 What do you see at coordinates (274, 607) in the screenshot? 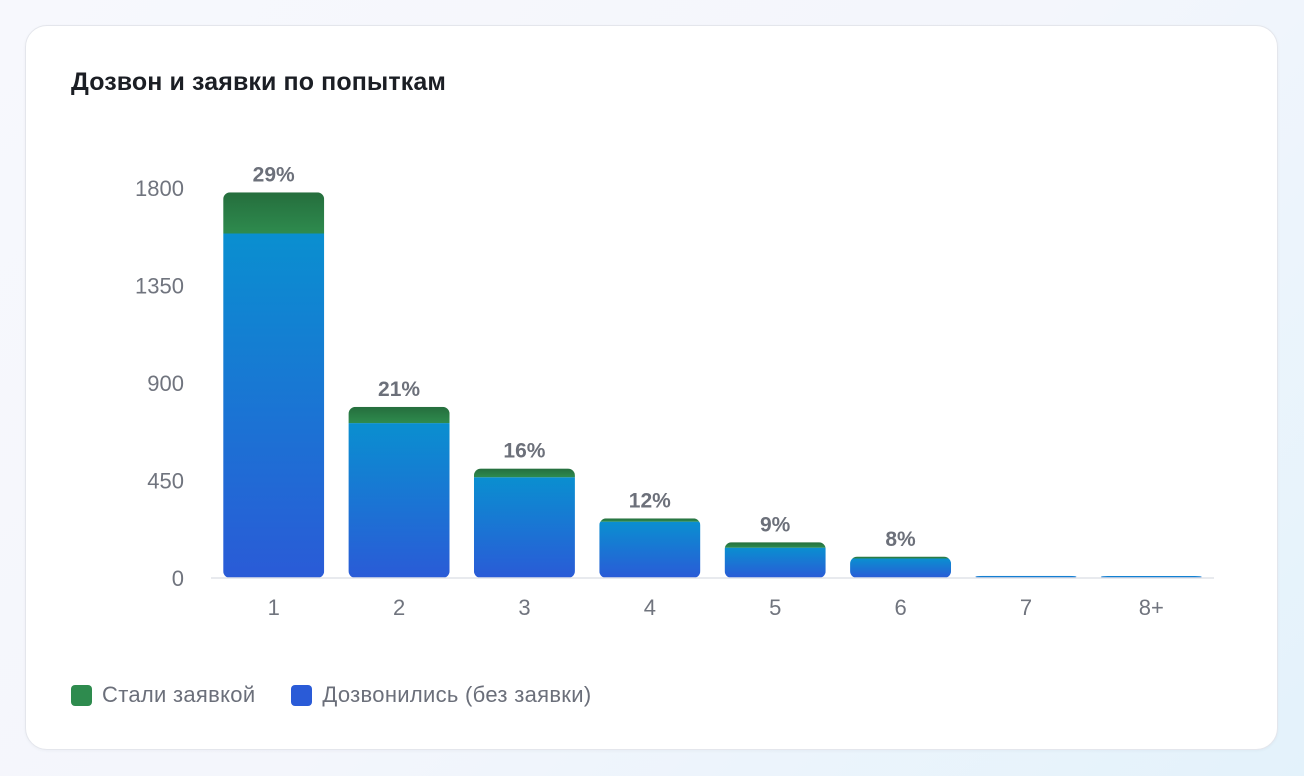
I see `x-tick-label: 1` at bounding box center [274, 607].